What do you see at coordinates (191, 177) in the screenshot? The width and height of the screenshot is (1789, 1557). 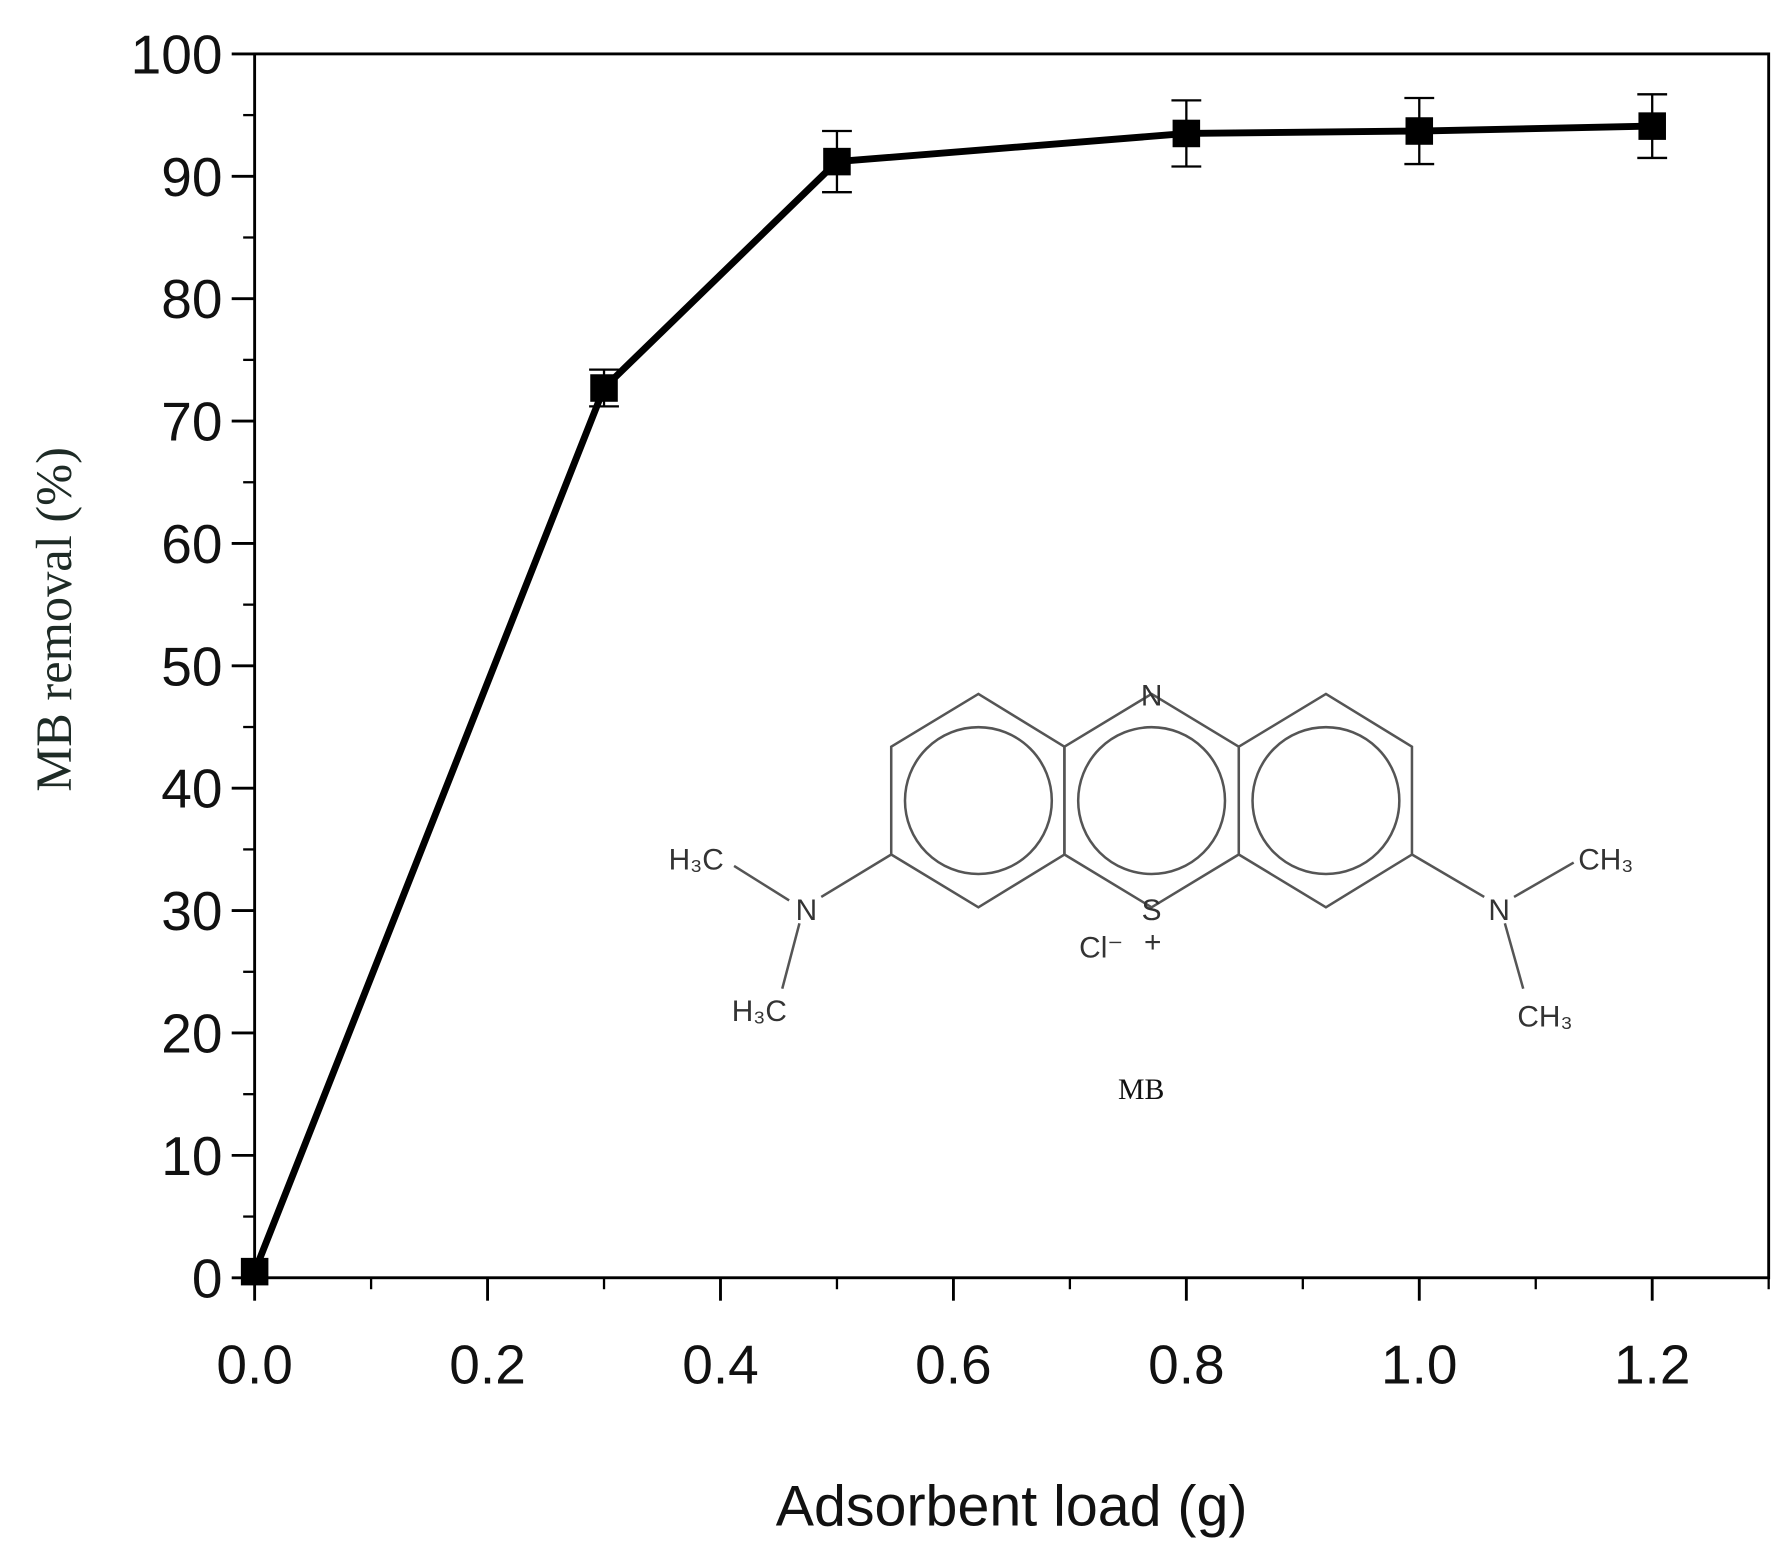 I see `y-tick-label: 90` at bounding box center [191, 177].